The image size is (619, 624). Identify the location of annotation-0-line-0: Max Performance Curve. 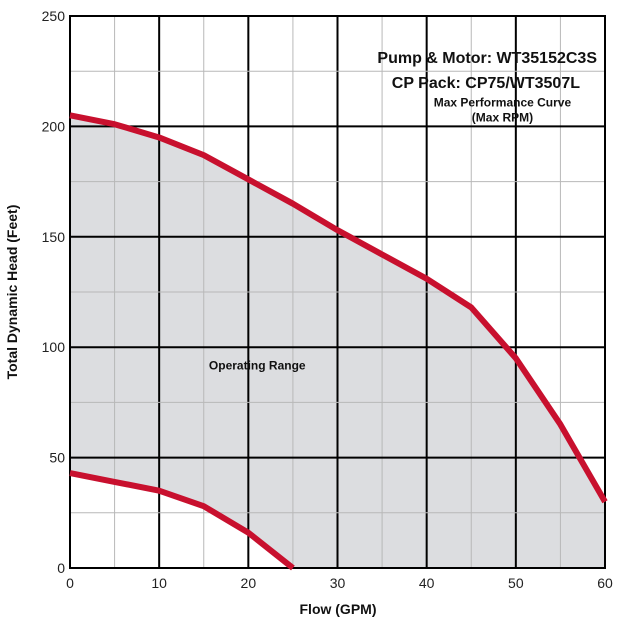
(503, 103).